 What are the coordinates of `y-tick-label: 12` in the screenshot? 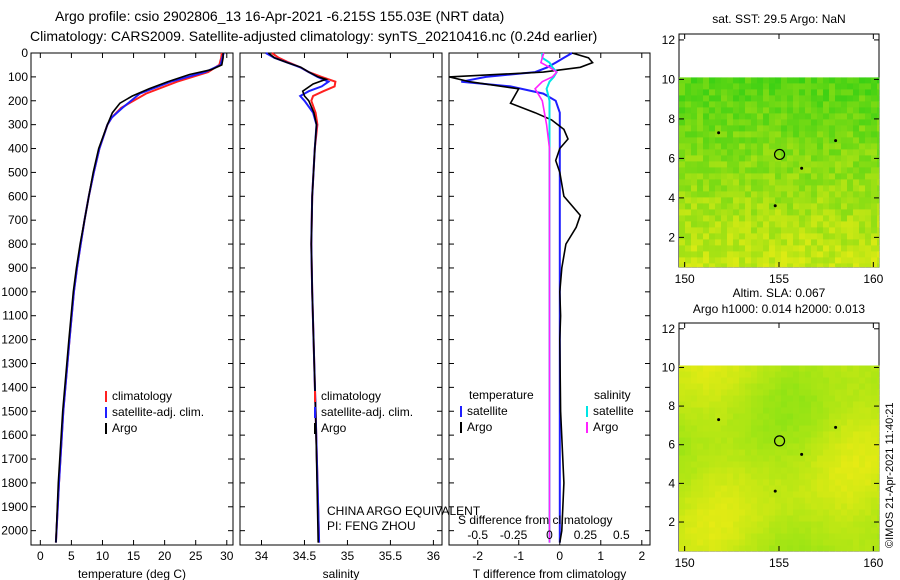 It's located at (669, 329).